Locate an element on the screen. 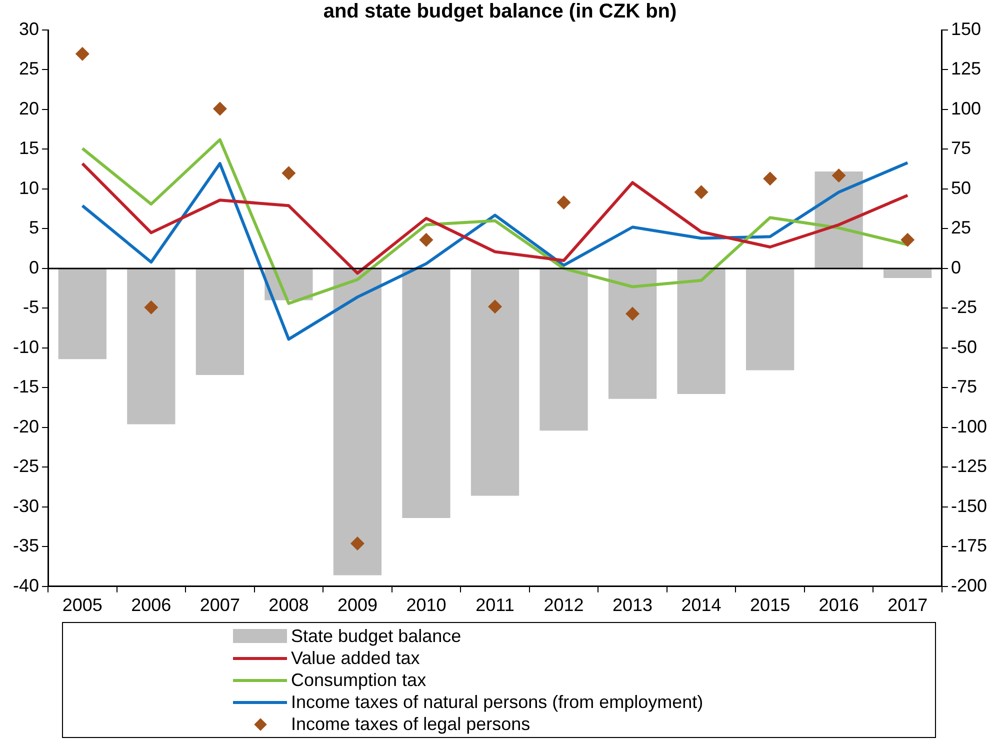 The image size is (1000, 744). y2-tick-label: 150 is located at coordinates (966, 28).